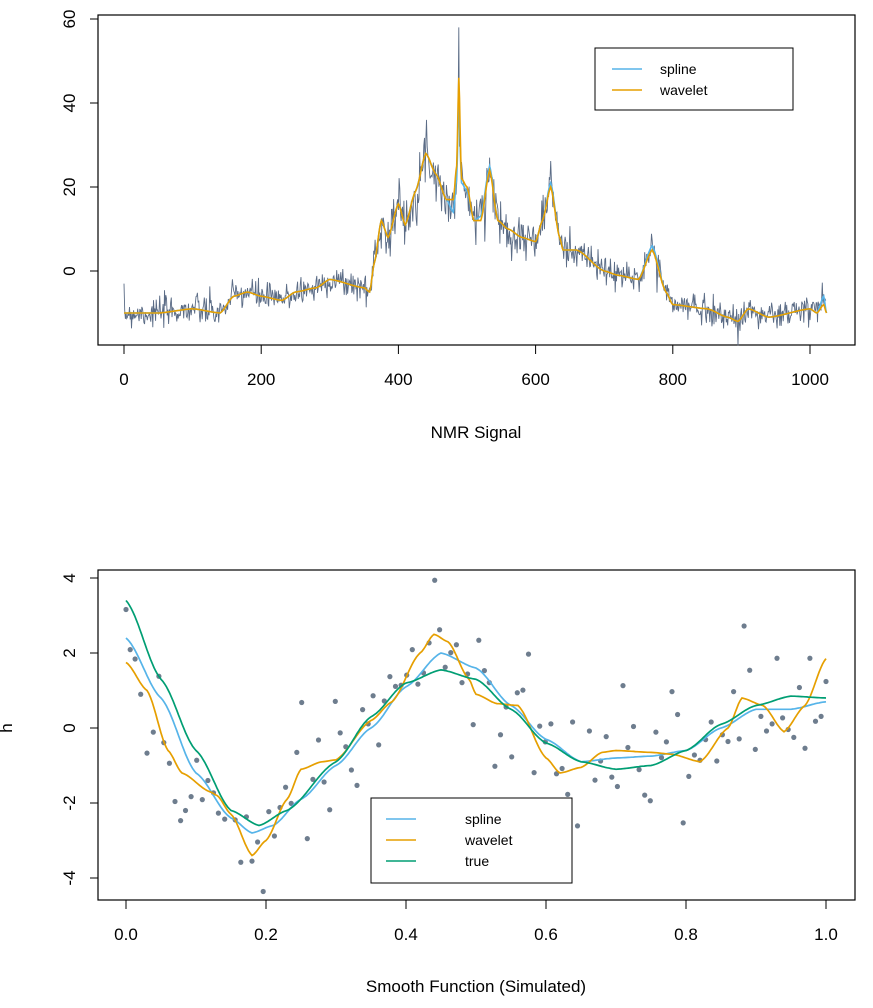 This screenshot has width=873, height=1008. What do you see at coordinates (266, 934) in the screenshot?
I see `x-tick-label: 0.2` at bounding box center [266, 934].